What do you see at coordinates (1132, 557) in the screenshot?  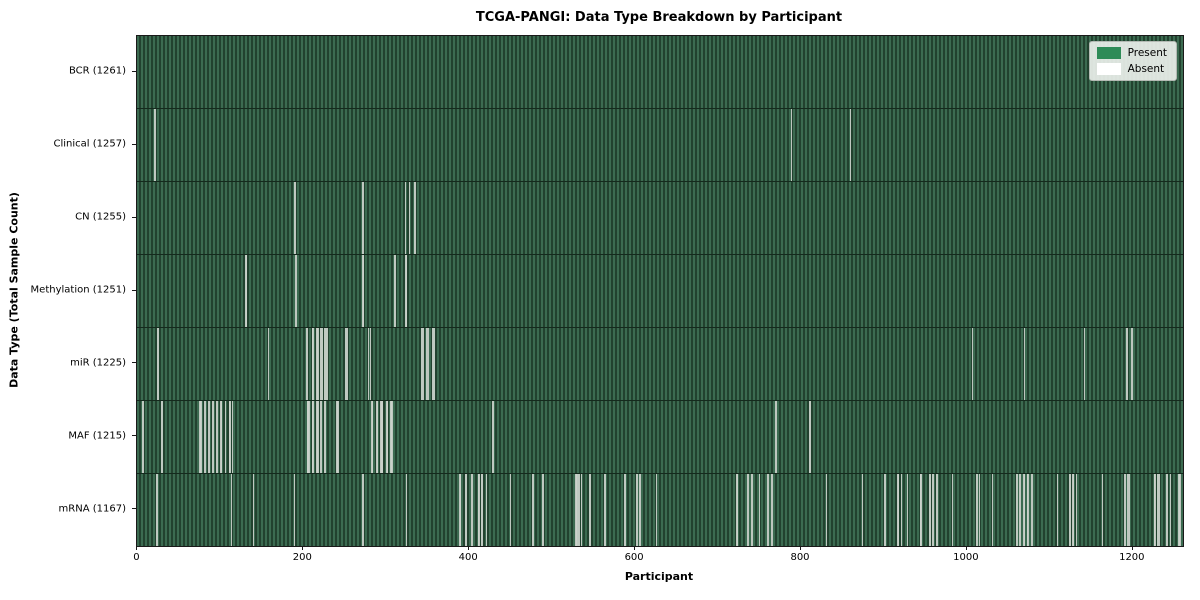 I see `x-tick-label: 1200` at bounding box center [1132, 557].